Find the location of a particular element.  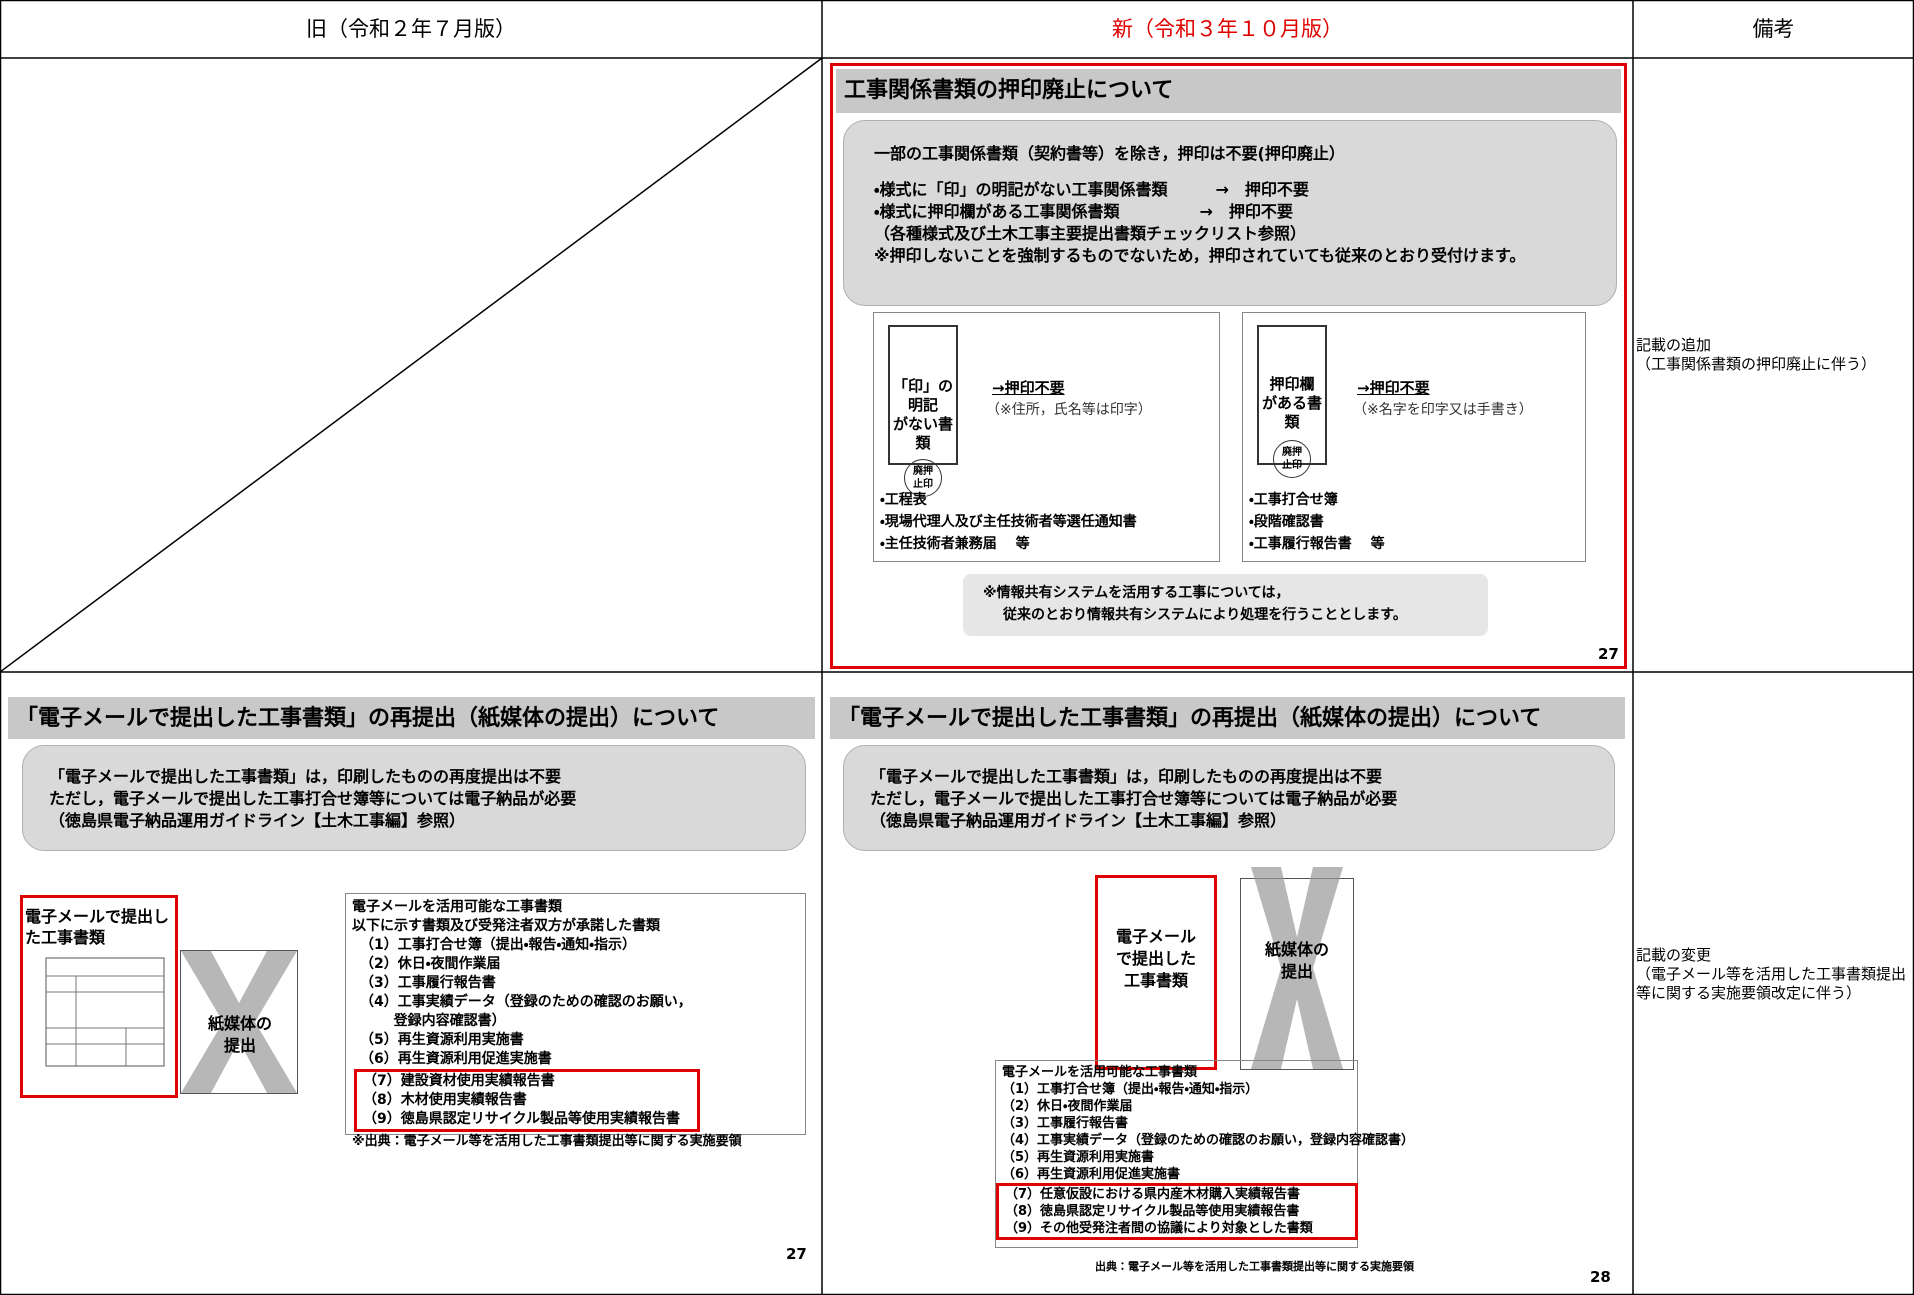

panel-item: ・工事打合せ簿 is located at coordinates (1293, 500).